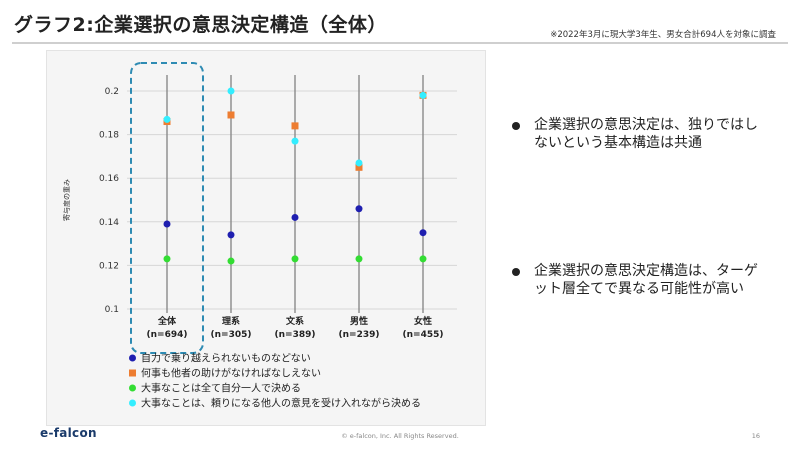  I want to click on legend-label: 自力で乗り越えられないものなどない, so click(226, 358).